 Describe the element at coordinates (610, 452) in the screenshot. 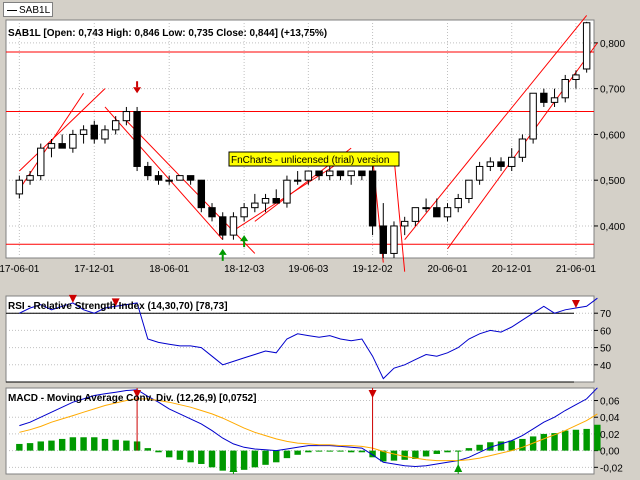

I see `macd-tick-label: 0,00` at that location.